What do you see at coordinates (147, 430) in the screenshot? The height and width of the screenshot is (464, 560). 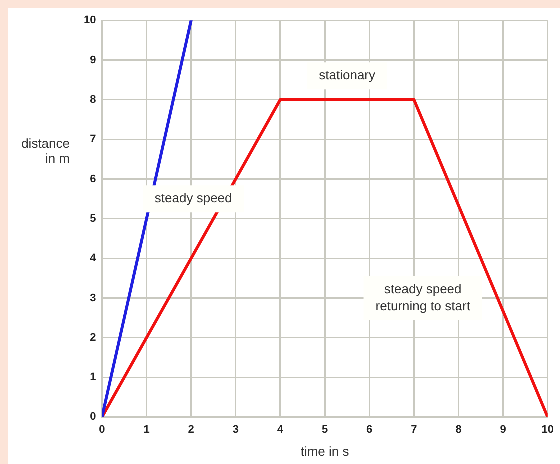 I see `x-tick-label: 1` at bounding box center [147, 430].